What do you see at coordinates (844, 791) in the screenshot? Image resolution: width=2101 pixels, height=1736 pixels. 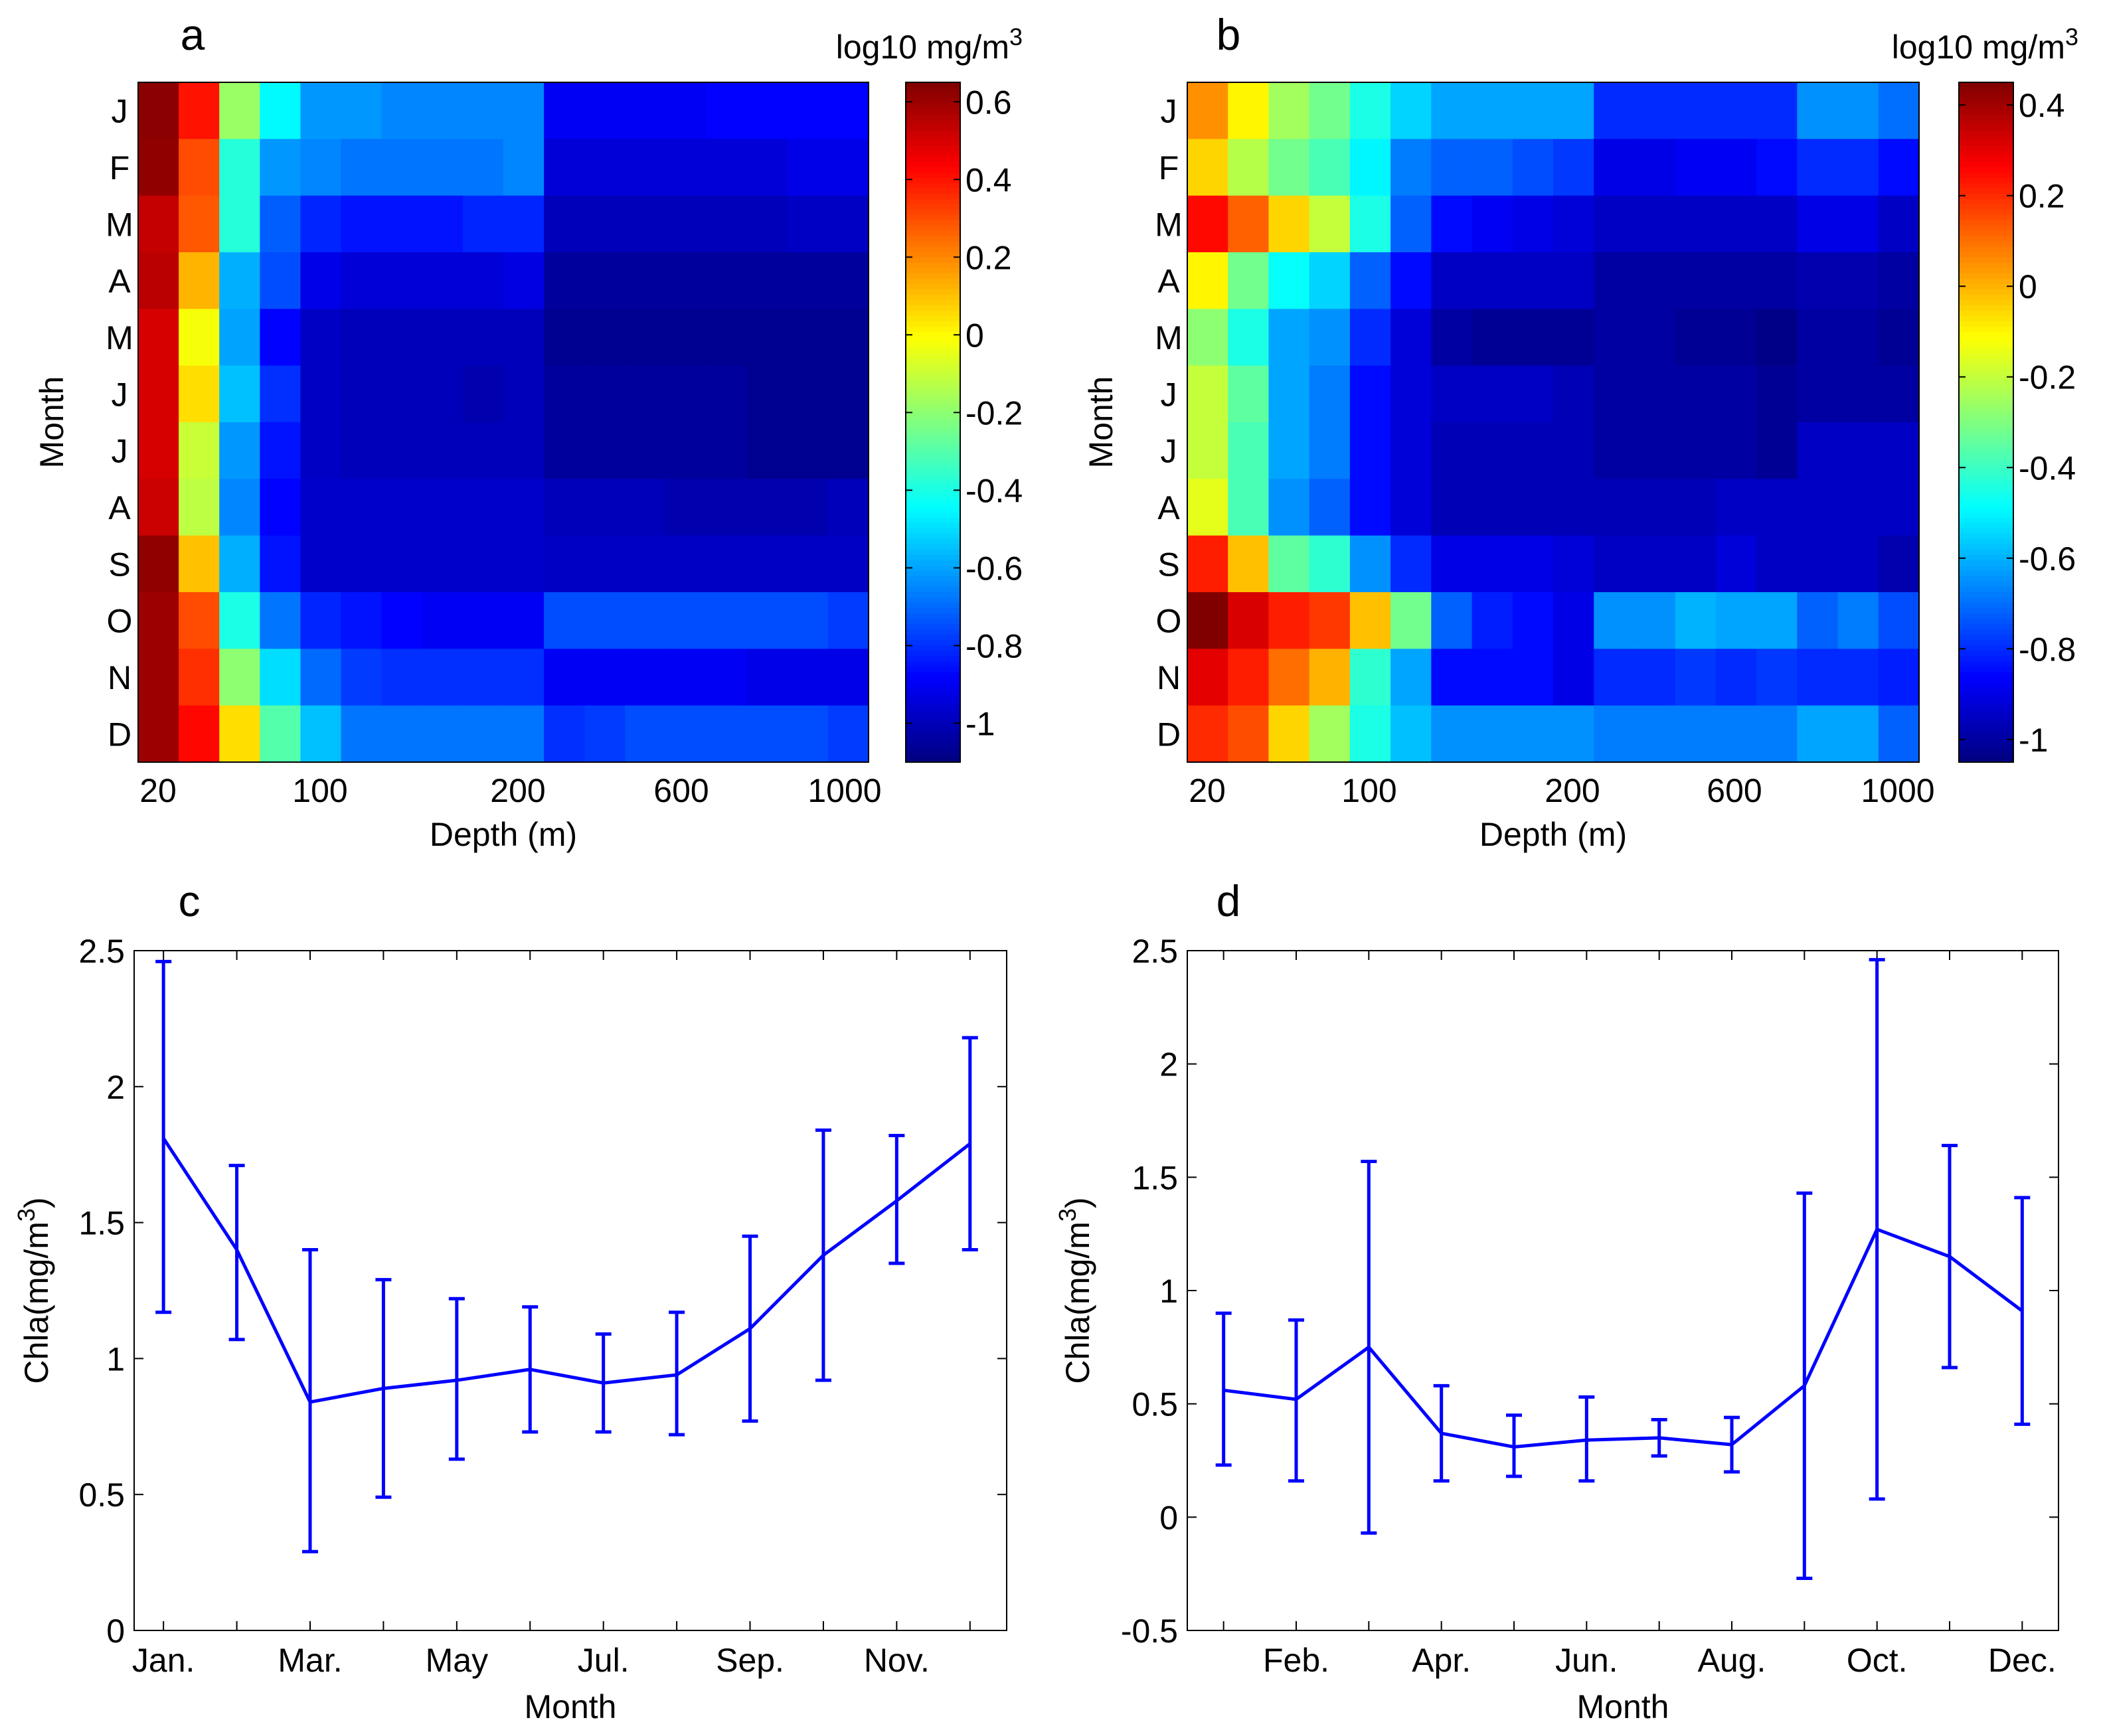 I see `depth-tick-label: 1000` at bounding box center [844, 791].